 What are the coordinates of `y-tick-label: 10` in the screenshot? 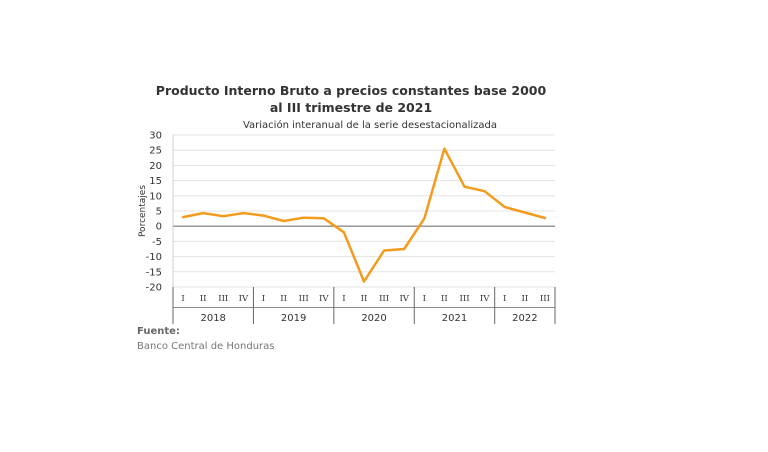 It's located at (155, 196).